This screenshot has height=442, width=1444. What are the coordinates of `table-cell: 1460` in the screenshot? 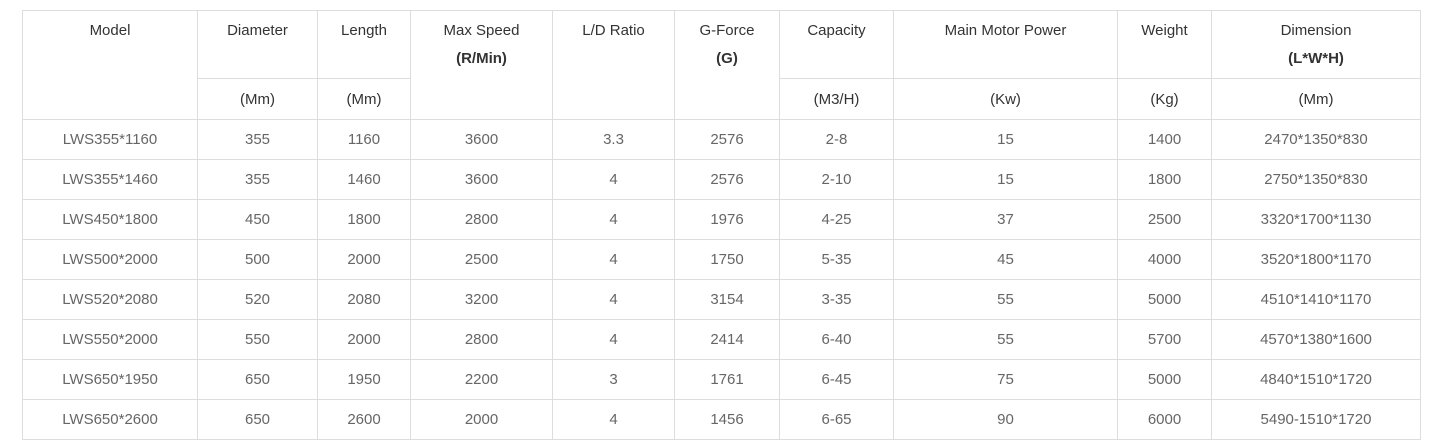 It's located at (364, 179).